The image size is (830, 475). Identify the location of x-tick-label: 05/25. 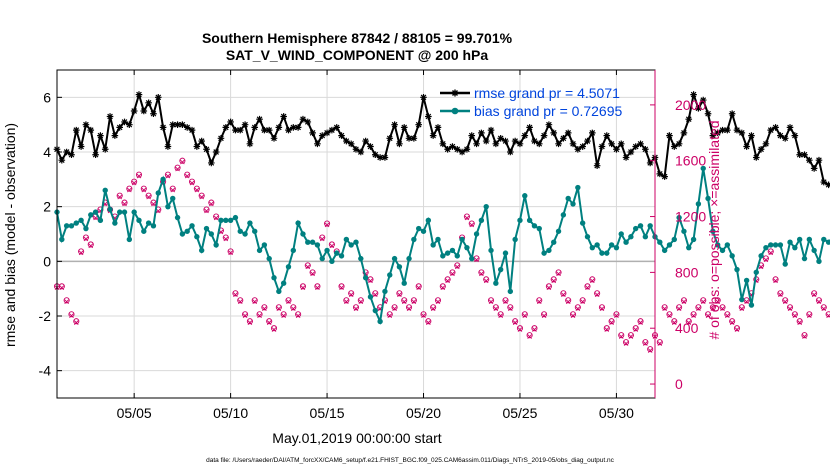
(519, 413).